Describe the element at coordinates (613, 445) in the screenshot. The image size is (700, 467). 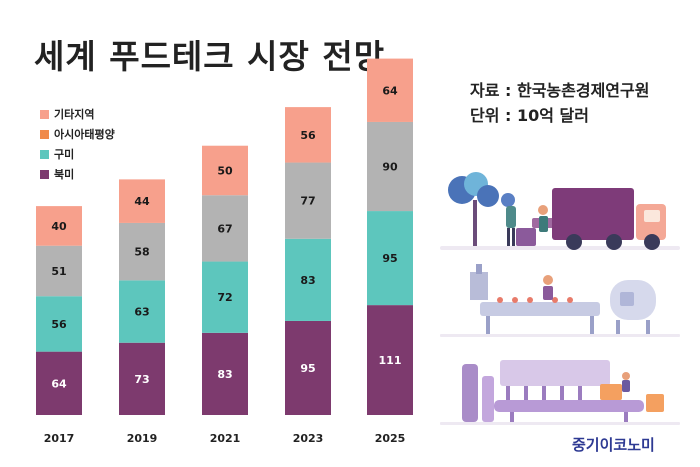
I see `brand-logo: 중기이코노미` at that location.